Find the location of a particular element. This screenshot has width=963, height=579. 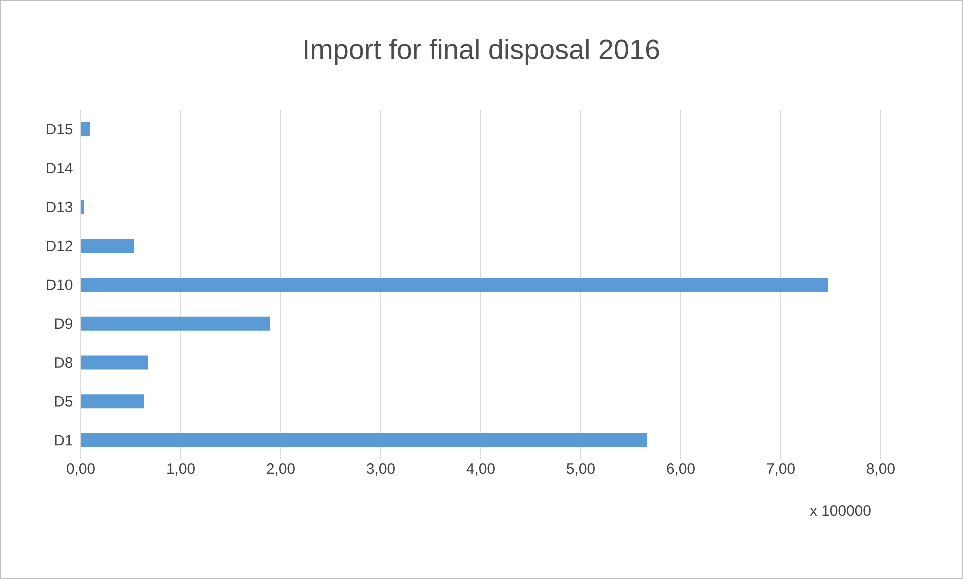

chart-title: Import for final disposal 2016 is located at coordinates (482, 52).